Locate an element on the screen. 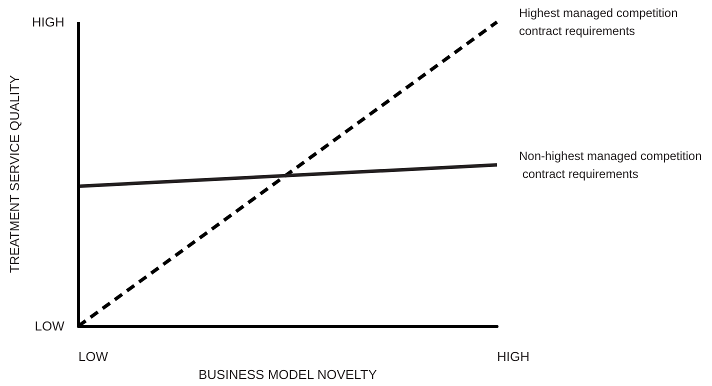 Image resolution: width=712 pixels, height=386 pixels. y-axis-title: TREATMENT SERVICE QUALITY is located at coordinates (14, 174).